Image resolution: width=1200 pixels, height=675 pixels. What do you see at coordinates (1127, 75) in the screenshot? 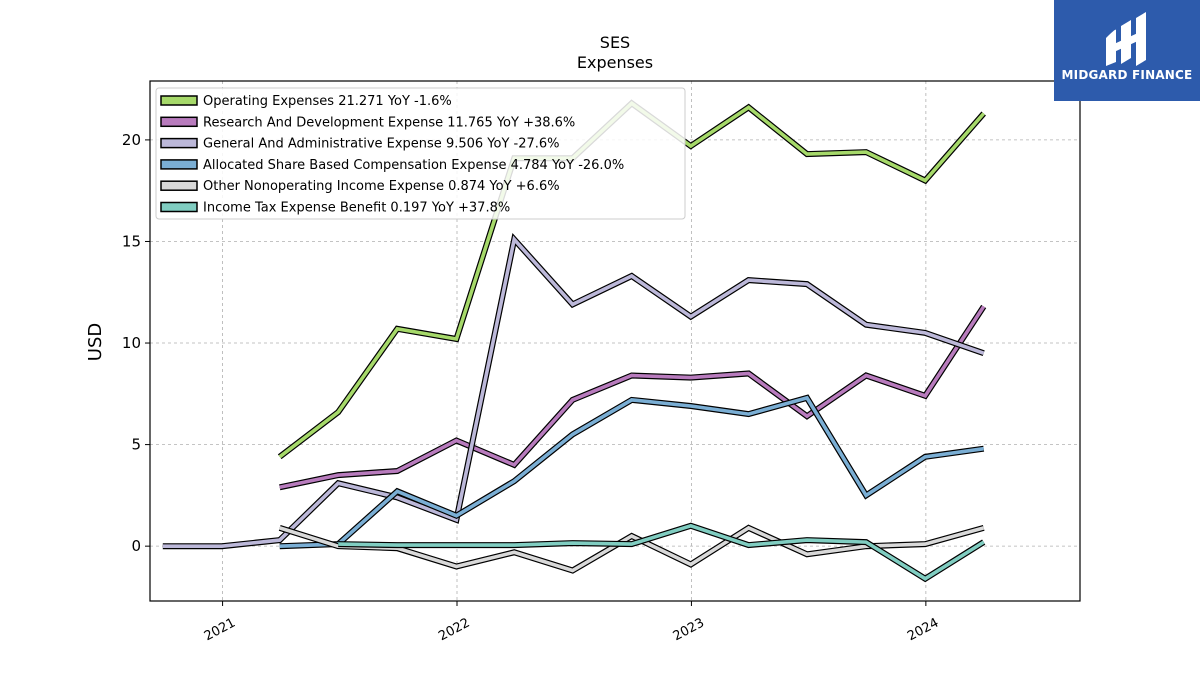
I see `logo-text: MIDGARD FINANCE` at bounding box center [1127, 75].